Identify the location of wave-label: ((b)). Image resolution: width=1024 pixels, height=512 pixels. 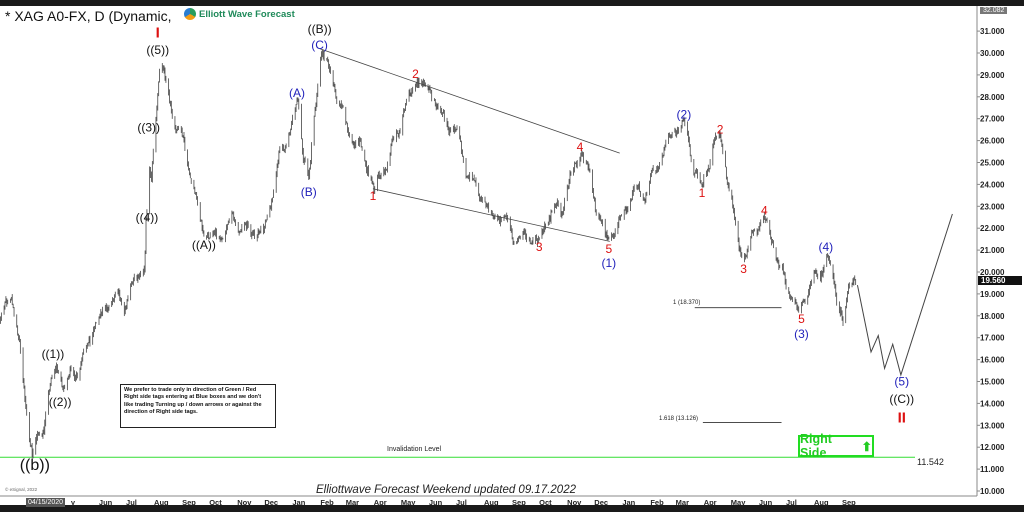
(35, 465).